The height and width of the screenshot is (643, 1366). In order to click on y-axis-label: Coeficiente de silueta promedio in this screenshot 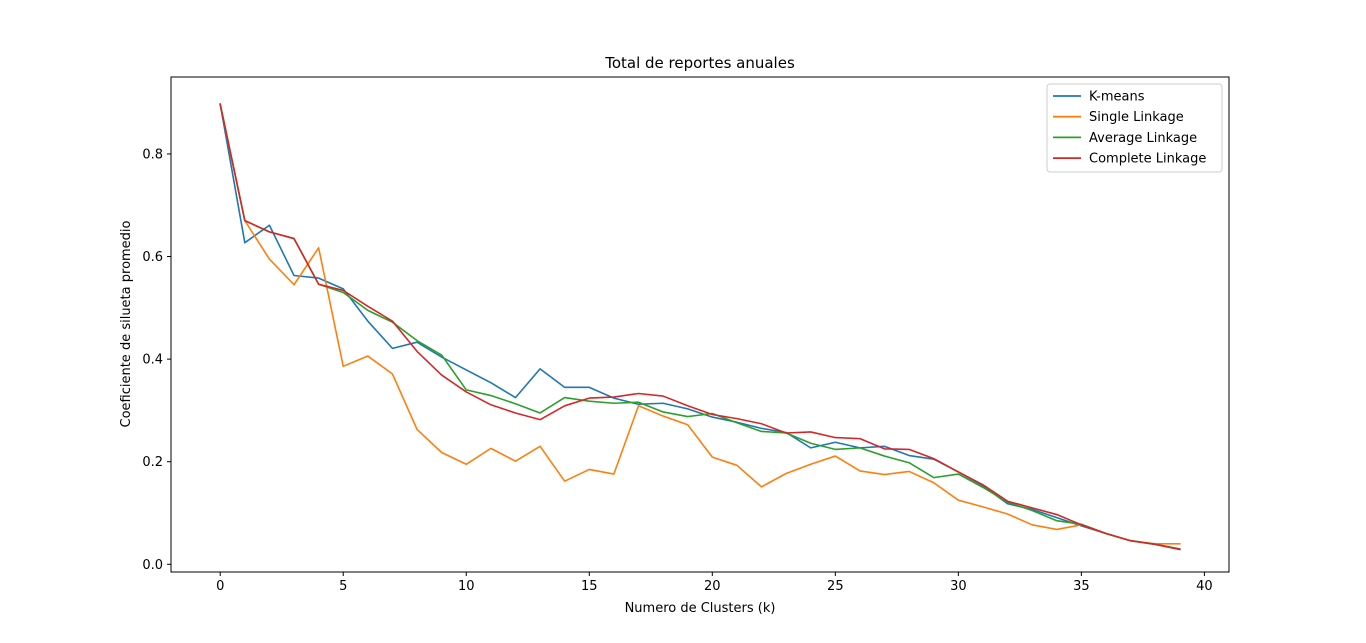, I will do `click(126, 323)`.